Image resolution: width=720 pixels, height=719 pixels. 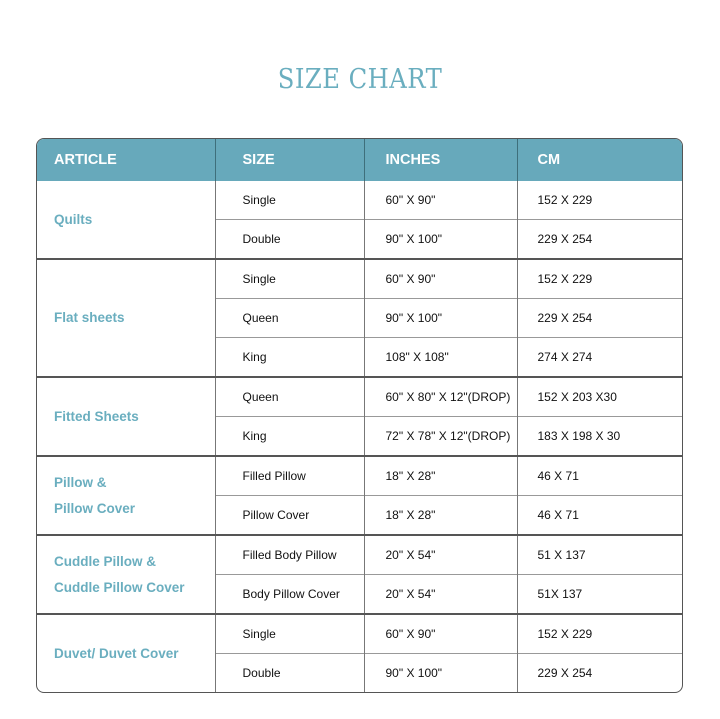 What do you see at coordinates (441, 436) in the screenshot?
I see `inches-cell: 72" X 78" X 12"(DROP)` at bounding box center [441, 436].